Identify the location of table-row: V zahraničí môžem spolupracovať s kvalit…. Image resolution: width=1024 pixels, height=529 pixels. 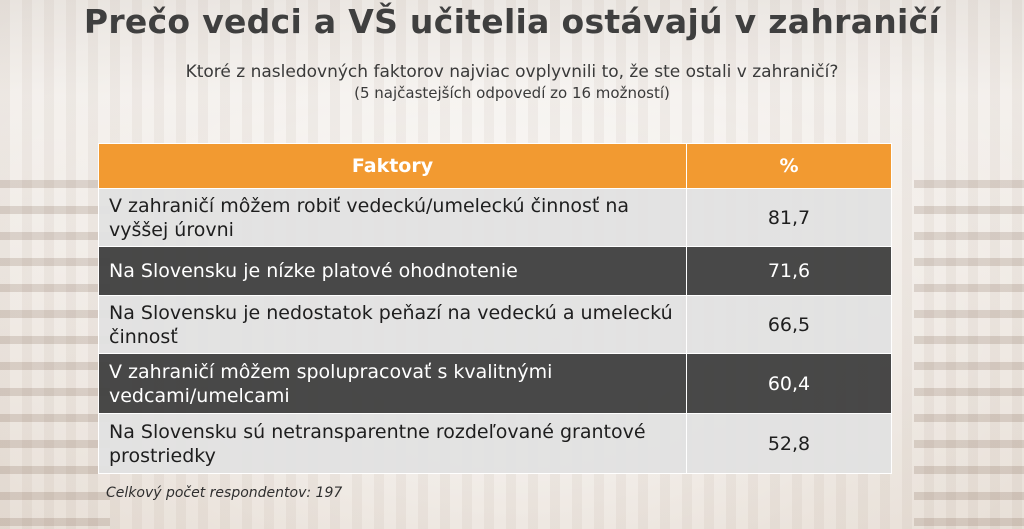
(495, 383).